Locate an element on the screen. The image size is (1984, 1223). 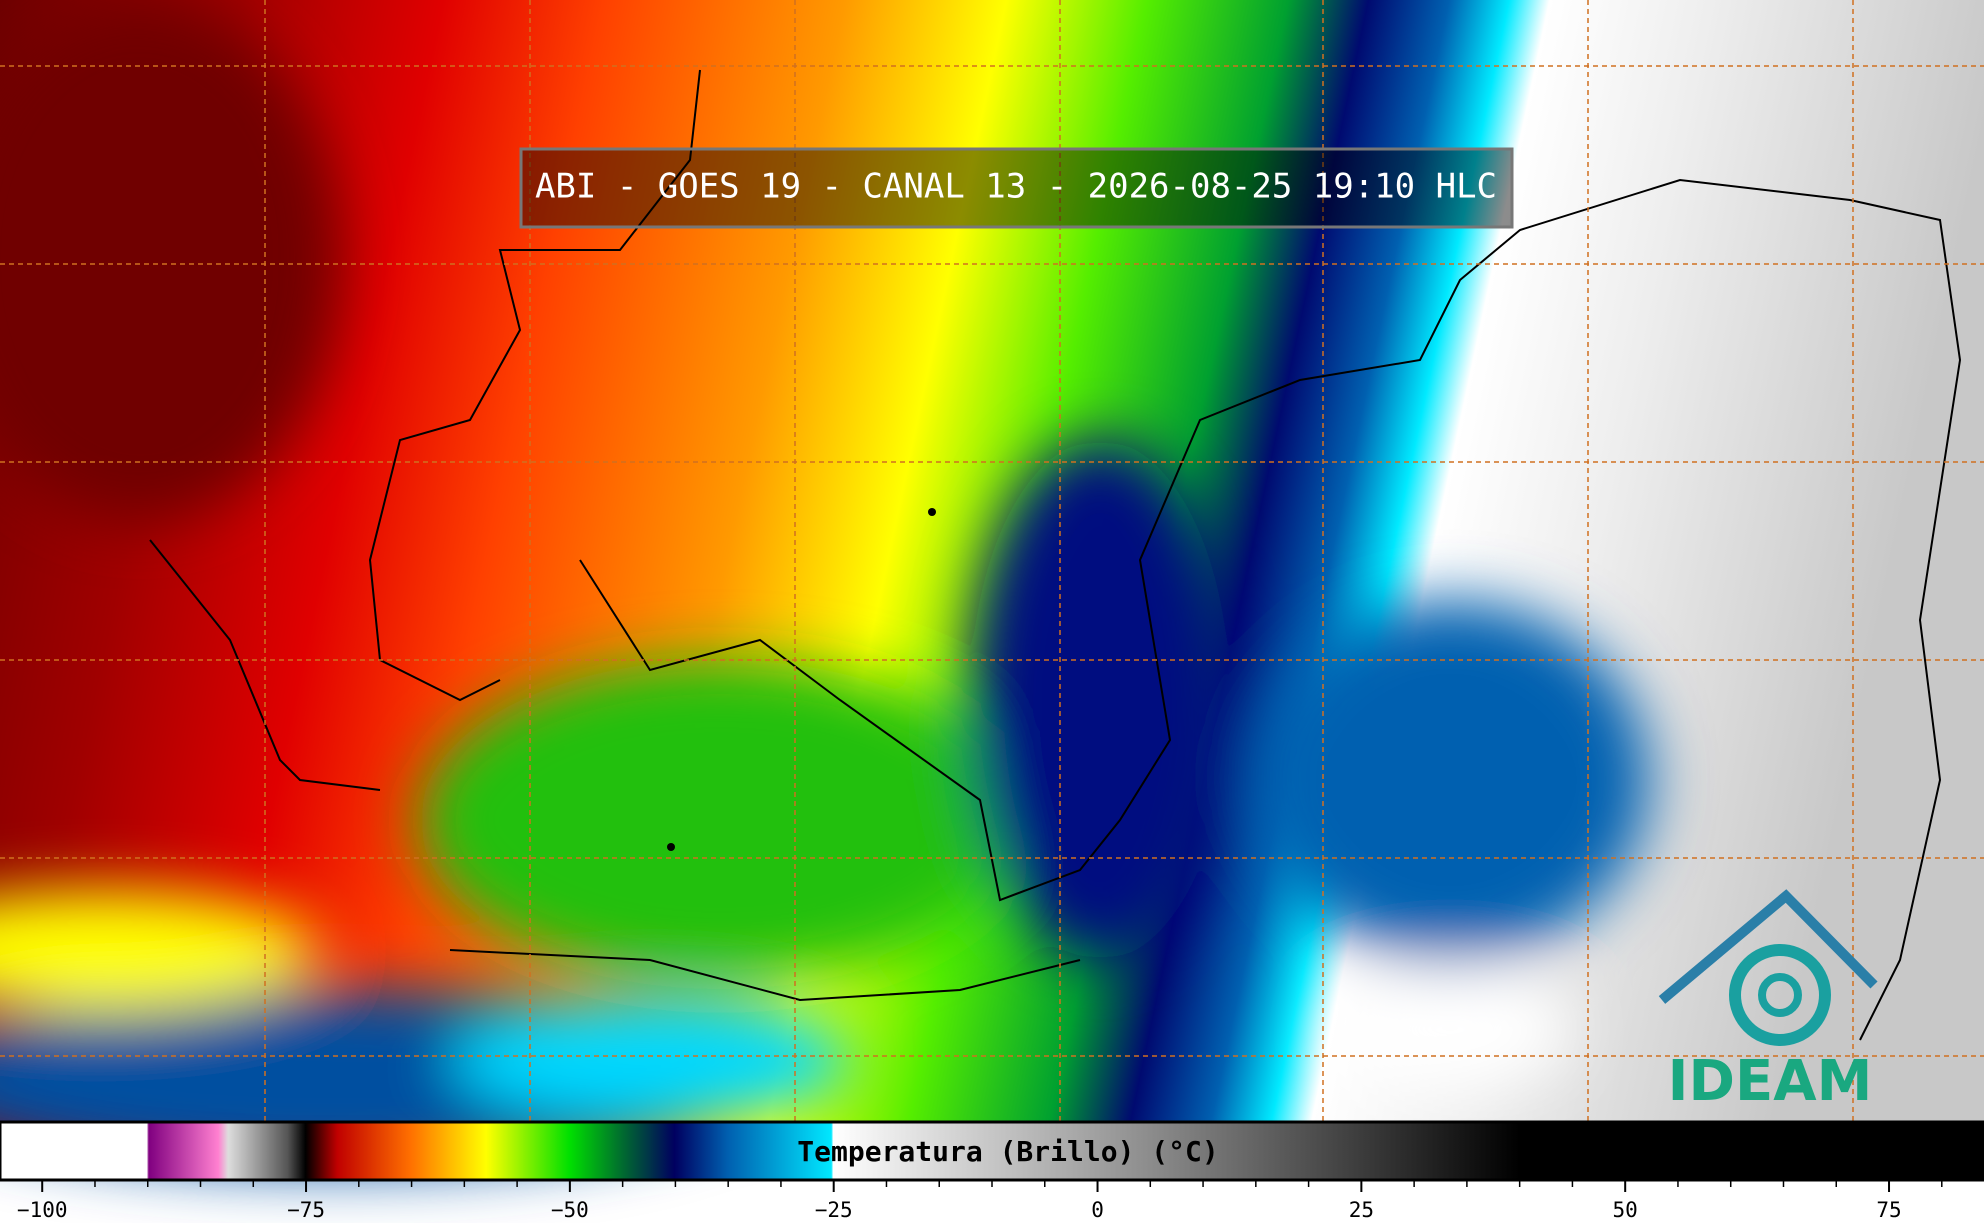
tick-label: 50 is located at coordinates (1625, 1210).